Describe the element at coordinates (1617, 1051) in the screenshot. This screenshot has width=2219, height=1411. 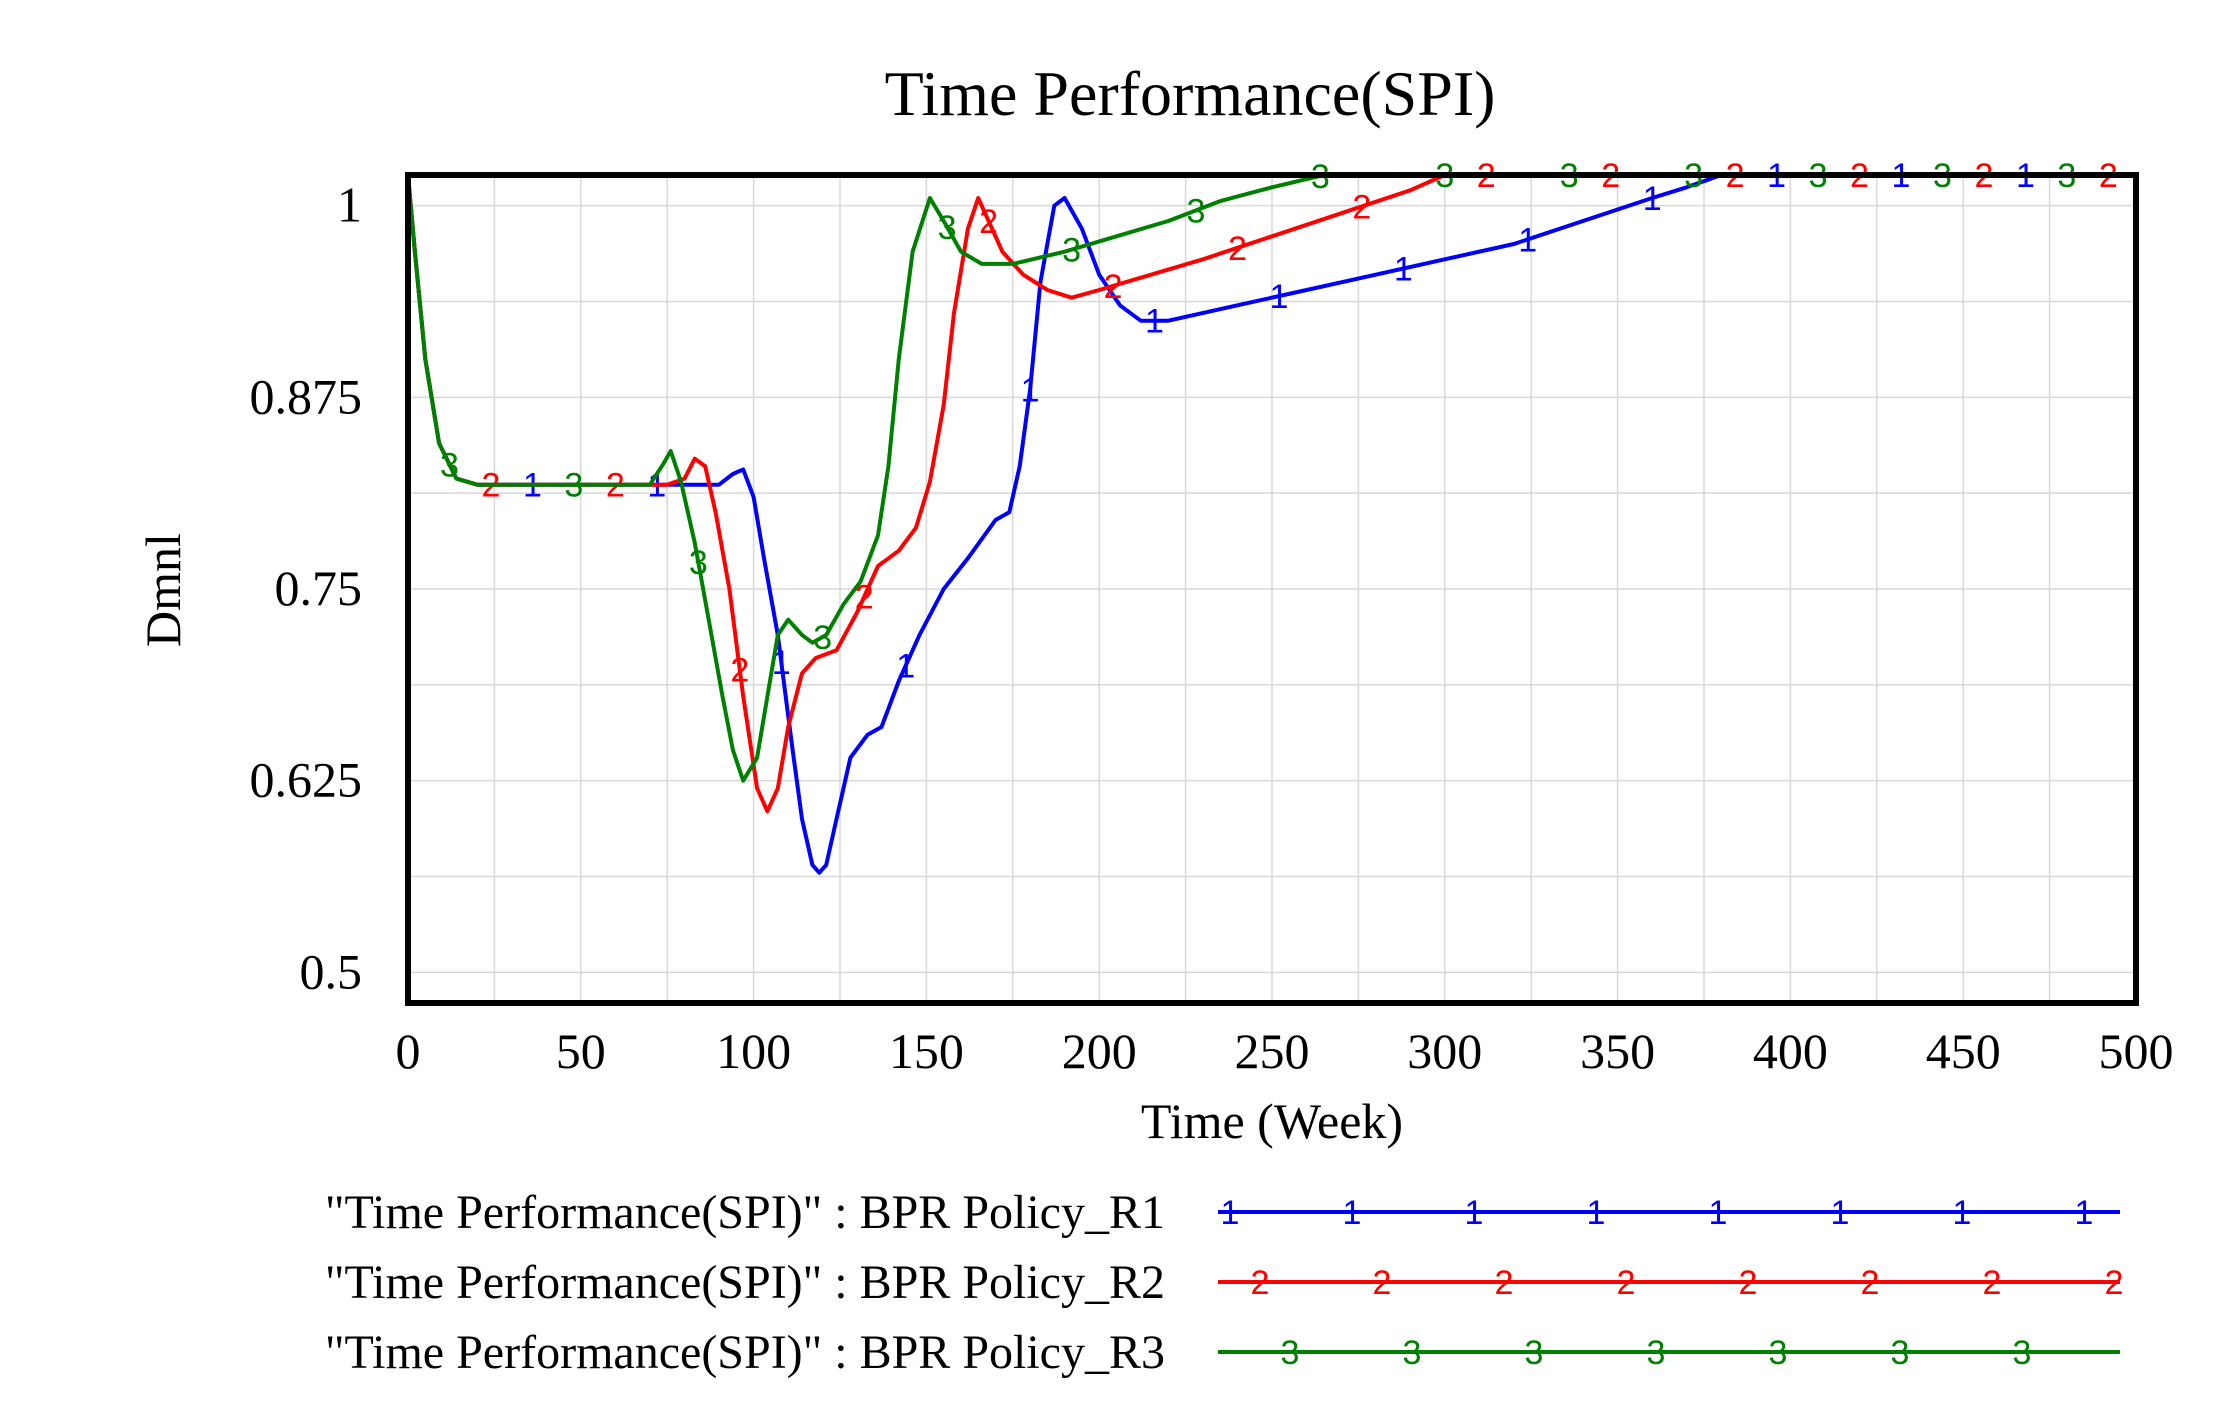
I see `x-tick-label: 350` at that location.